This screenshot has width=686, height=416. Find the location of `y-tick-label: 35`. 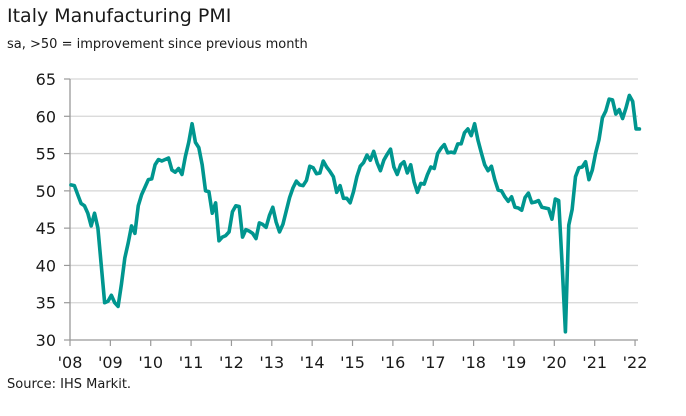

y-tick-label: 35 is located at coordinates (46, 303).